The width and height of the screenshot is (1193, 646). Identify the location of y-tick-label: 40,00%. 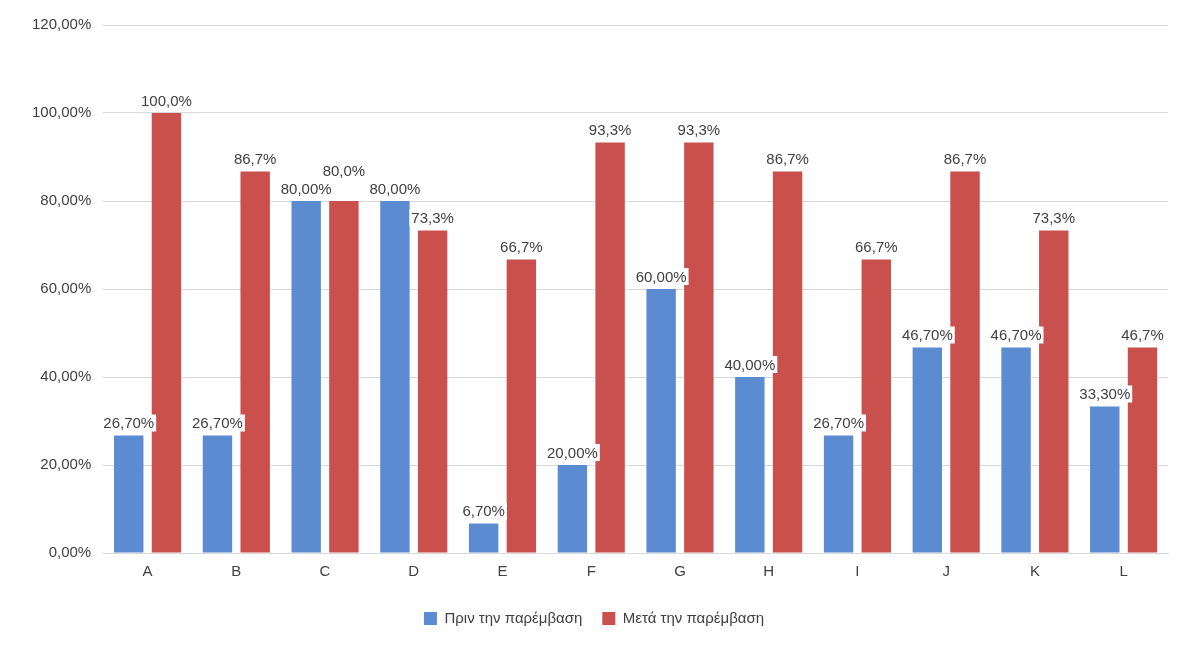
(66, 376).